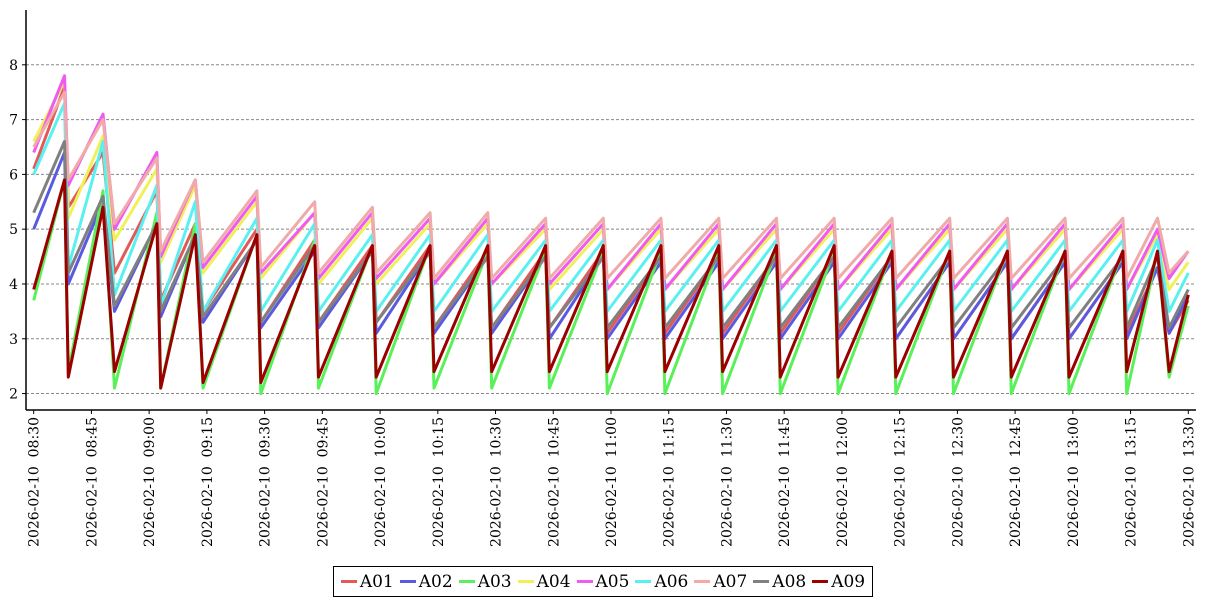 The height and width of the screenshot is (604, 1207). I want to click on legend-item-a04: A04, so click(544, 581).